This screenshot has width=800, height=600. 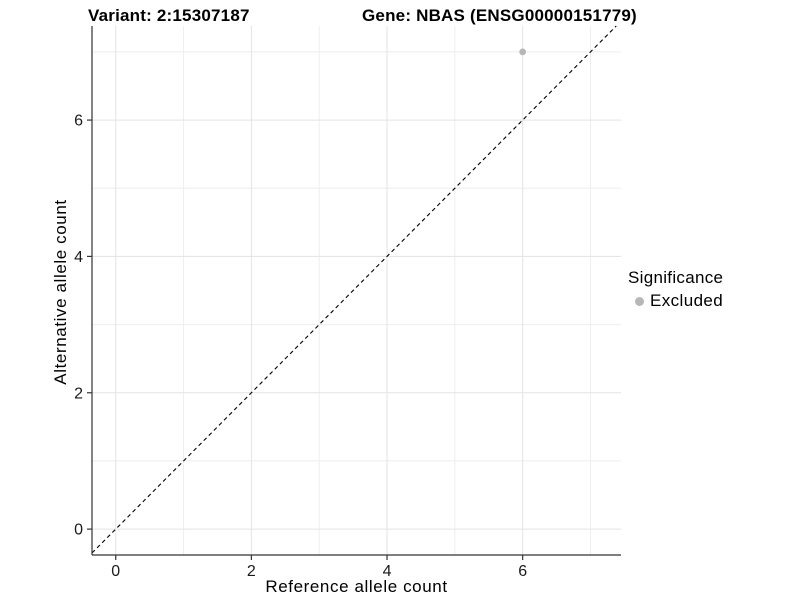 I want to click on y-tick-label: 4, so click(x=78, y=257).